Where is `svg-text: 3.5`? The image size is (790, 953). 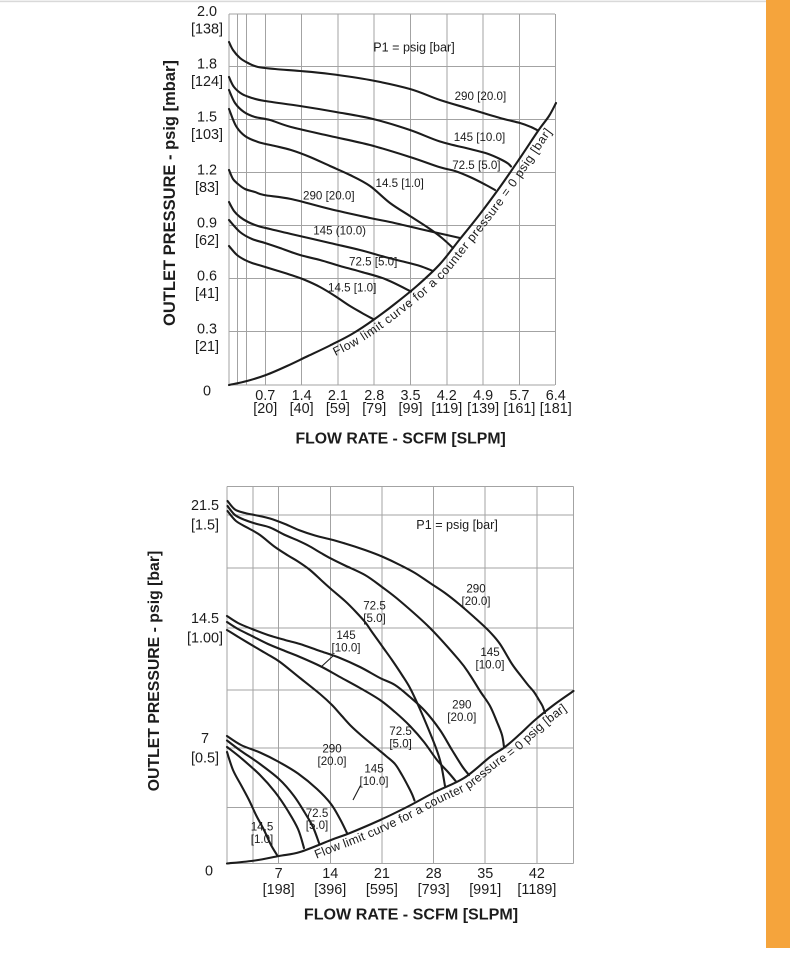
svg-text: 3.5 is located at coordinates (410, 396).